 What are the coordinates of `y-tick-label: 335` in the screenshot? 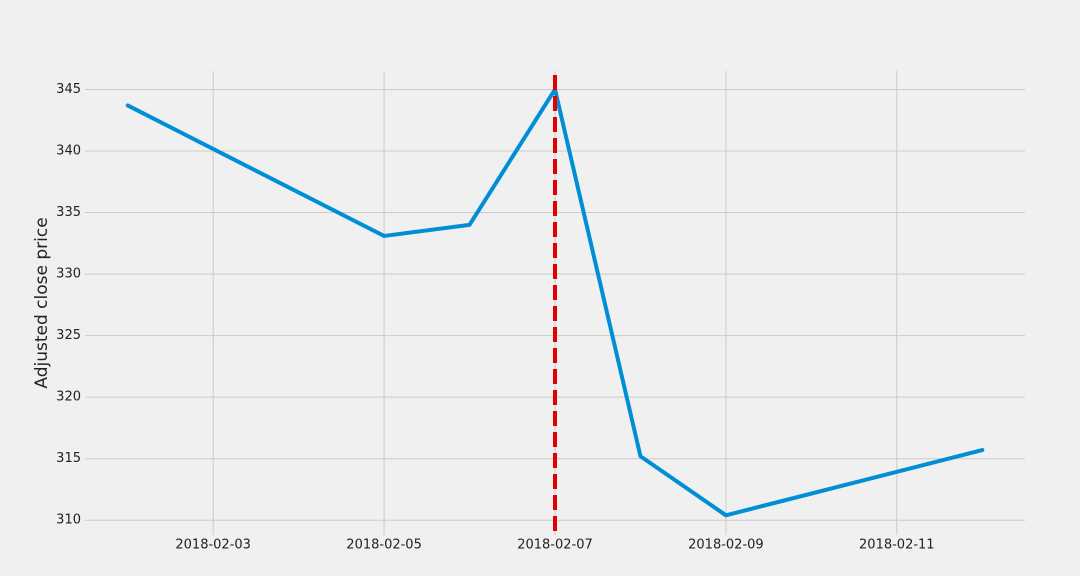 It's located at (68, 212).